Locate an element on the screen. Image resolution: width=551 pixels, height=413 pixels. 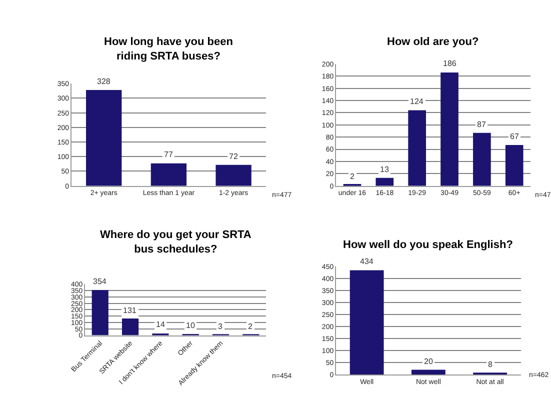
data-label: 10 is located at coordinates (191, 325).